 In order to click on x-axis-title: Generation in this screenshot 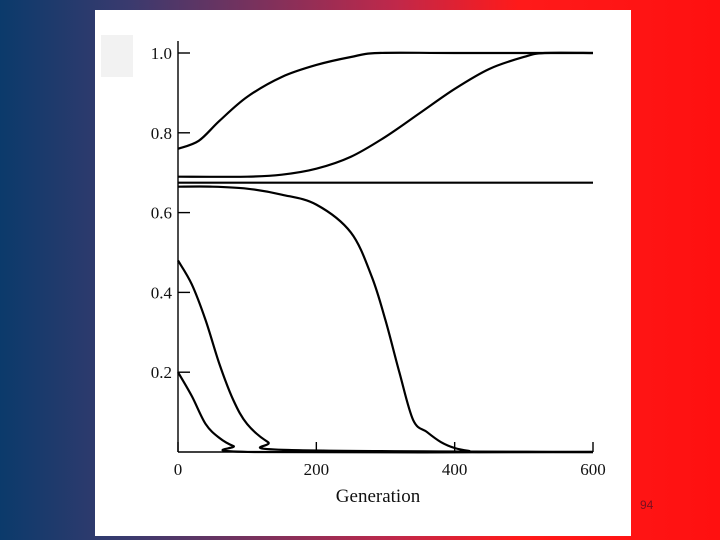, I will do `click(378, 496)`.